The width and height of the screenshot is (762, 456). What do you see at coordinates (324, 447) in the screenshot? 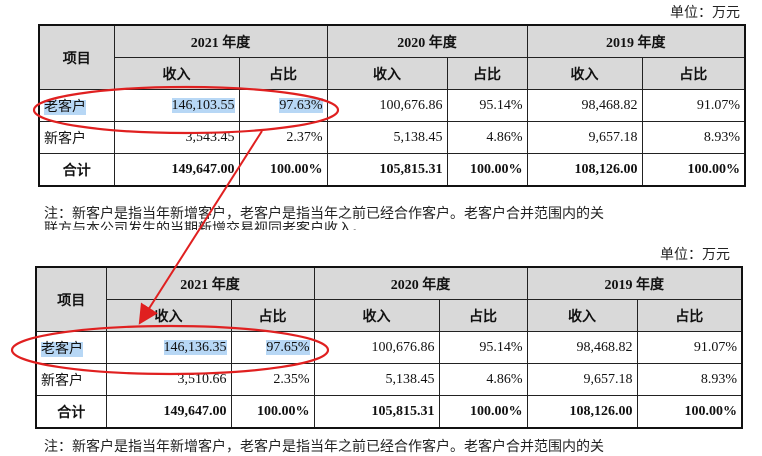
I see `footnote-bottom: 注：新客户是指当年新增客户，老客户是指当年之前已经合作客户。老客户合并范围内的关` at bounding box center [324, 447].